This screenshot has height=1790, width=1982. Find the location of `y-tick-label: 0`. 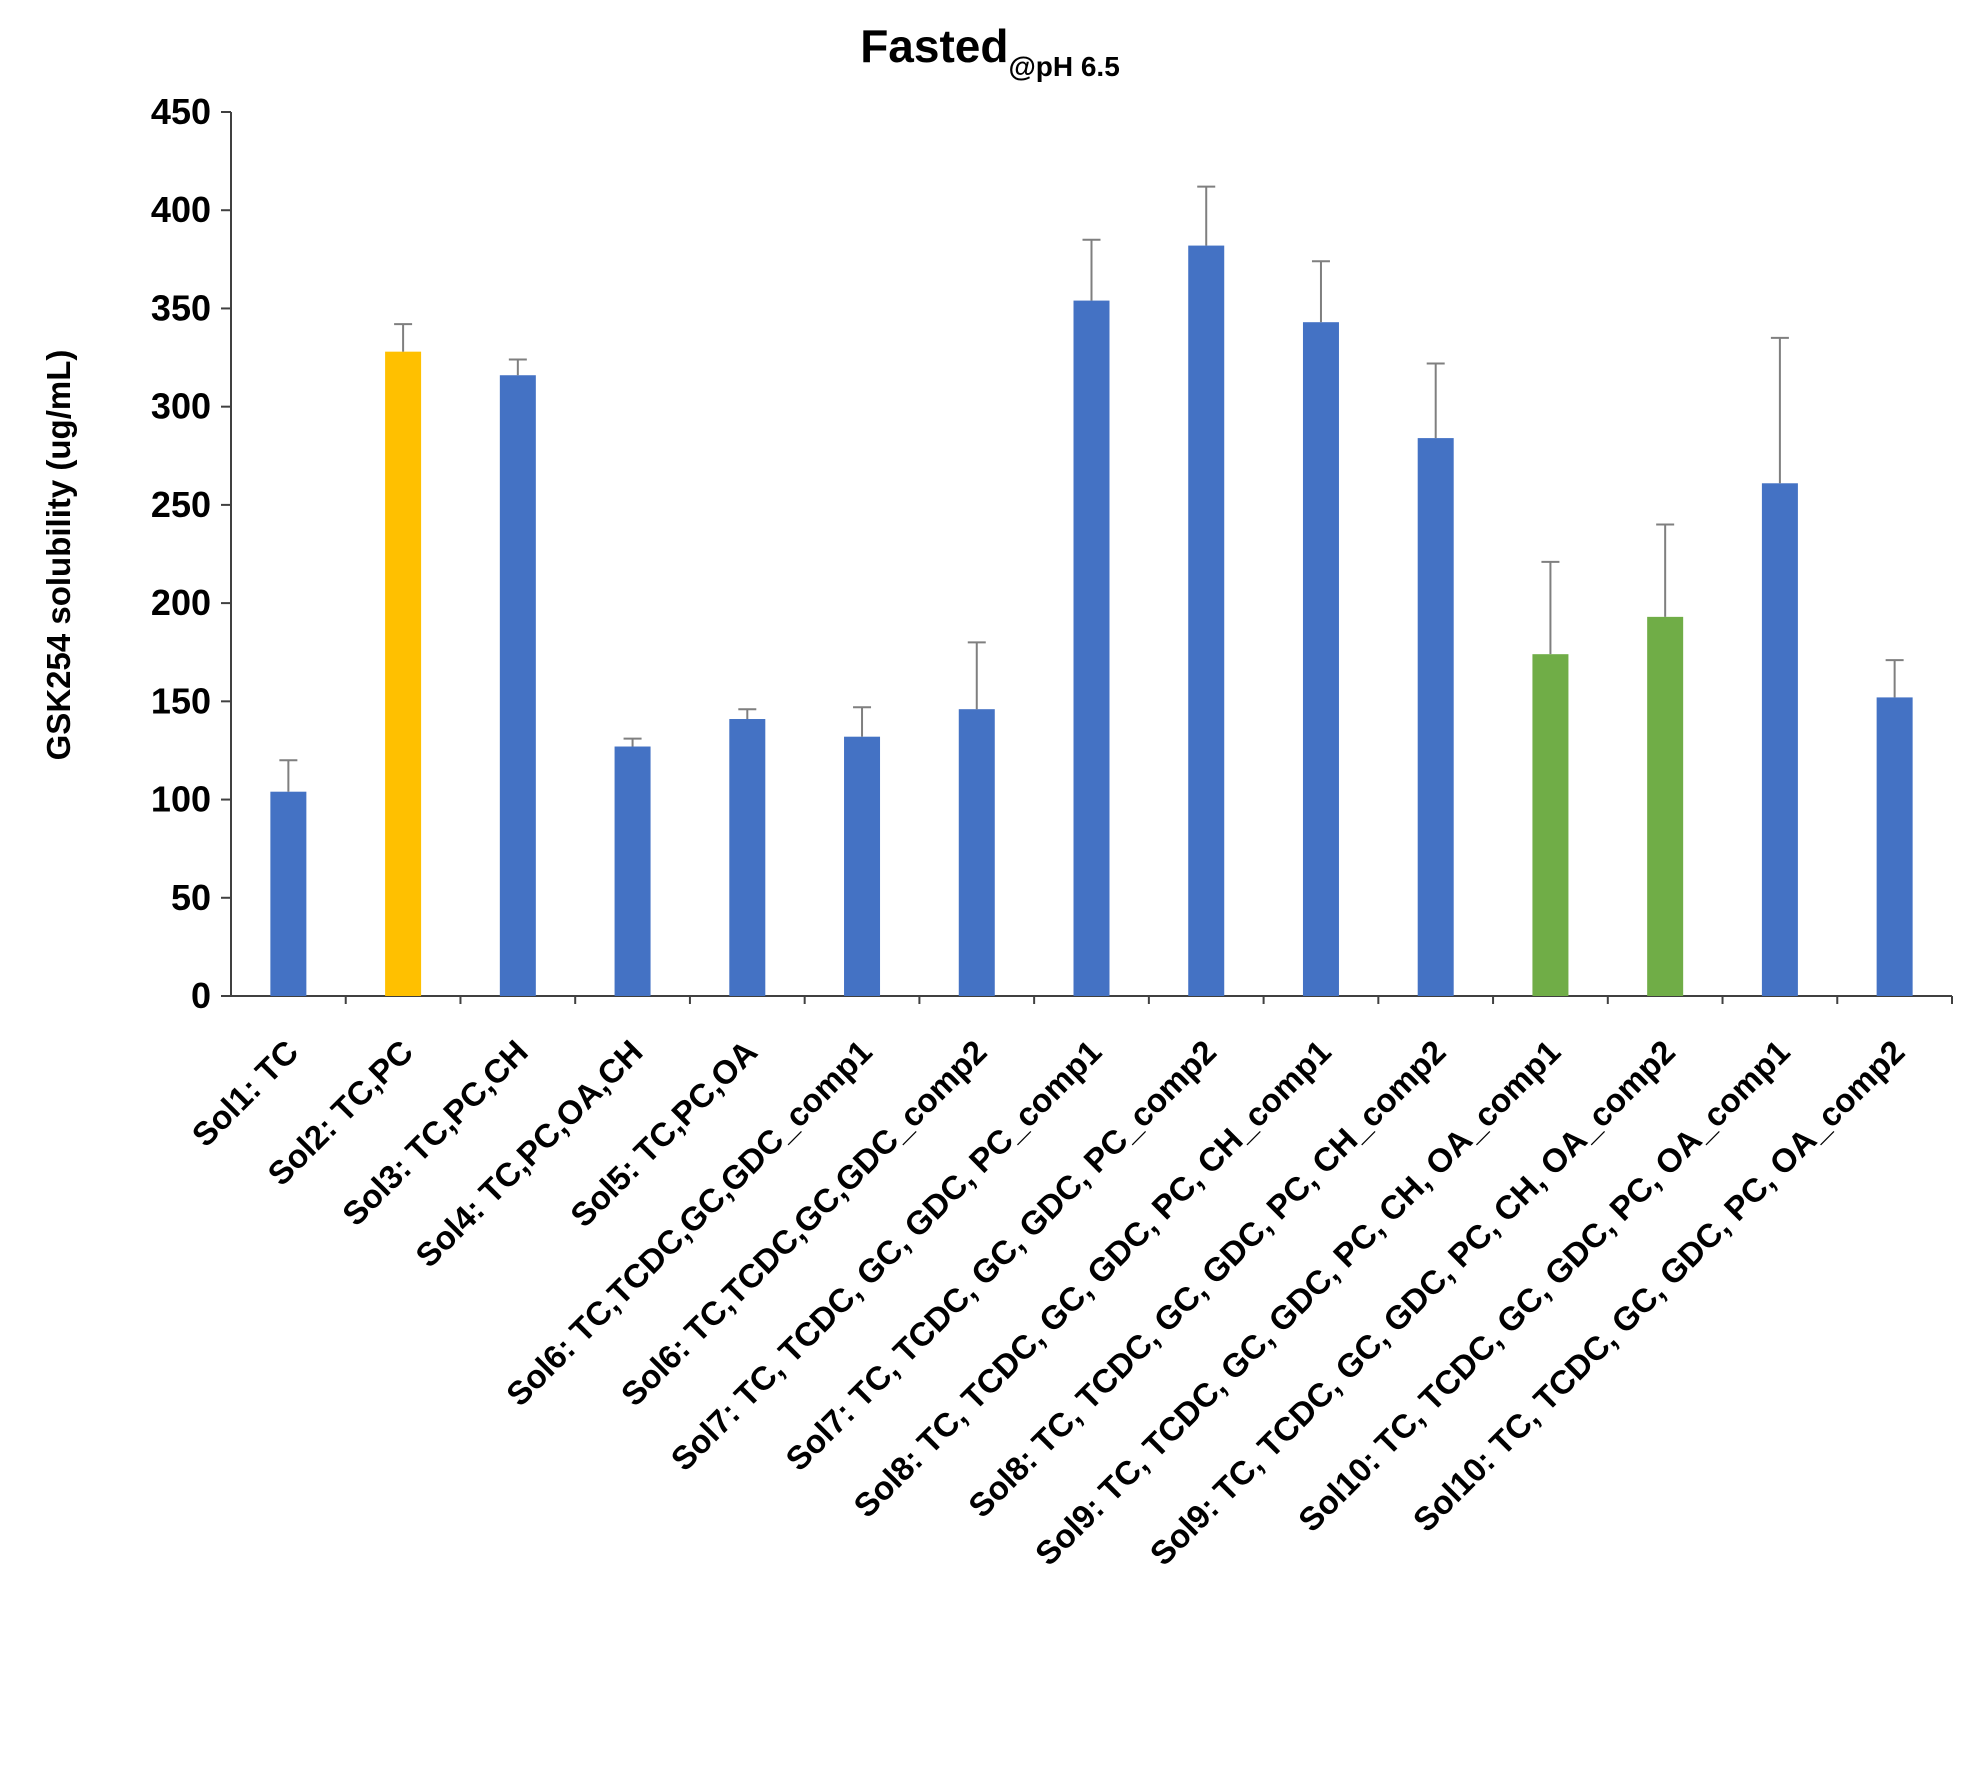

y-tick-label: 0 is located at coordinates (201, 995).